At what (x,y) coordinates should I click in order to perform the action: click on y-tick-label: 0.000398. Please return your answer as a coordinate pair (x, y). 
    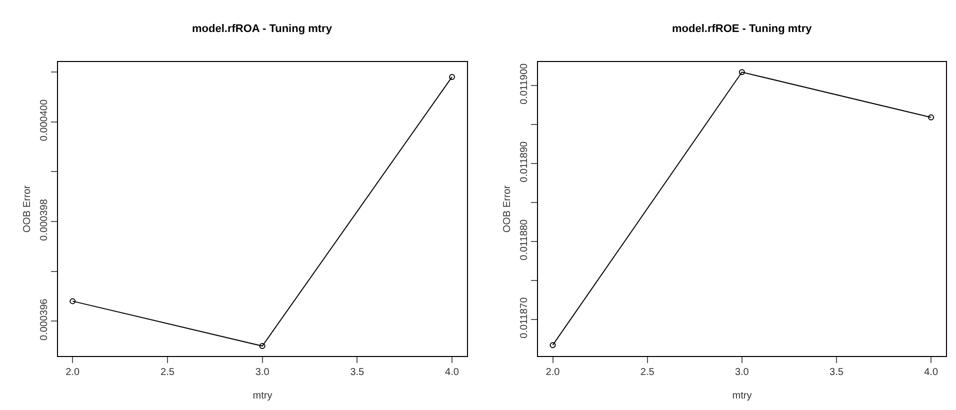
    Looking at the image, I should click on (44, 219).